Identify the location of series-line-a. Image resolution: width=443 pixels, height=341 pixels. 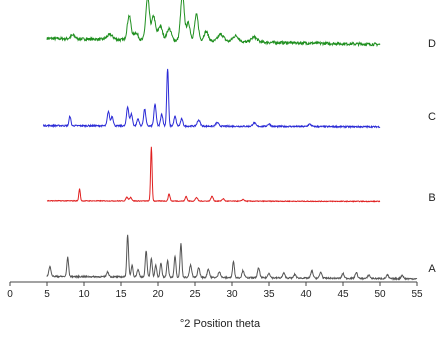
(232, 257).